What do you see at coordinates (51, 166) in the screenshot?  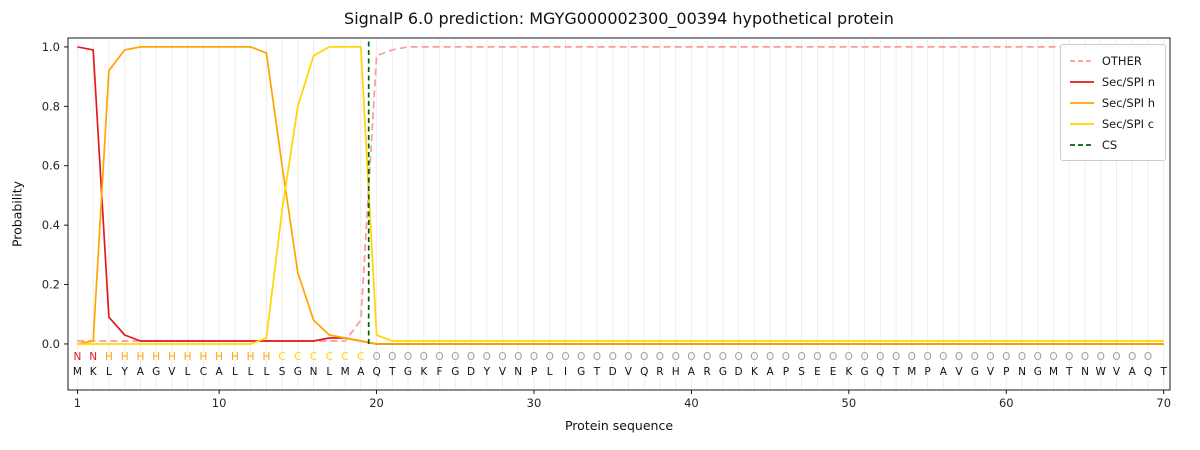 I see `y-tick-label: 0.6` at bounding box center [51, 166].